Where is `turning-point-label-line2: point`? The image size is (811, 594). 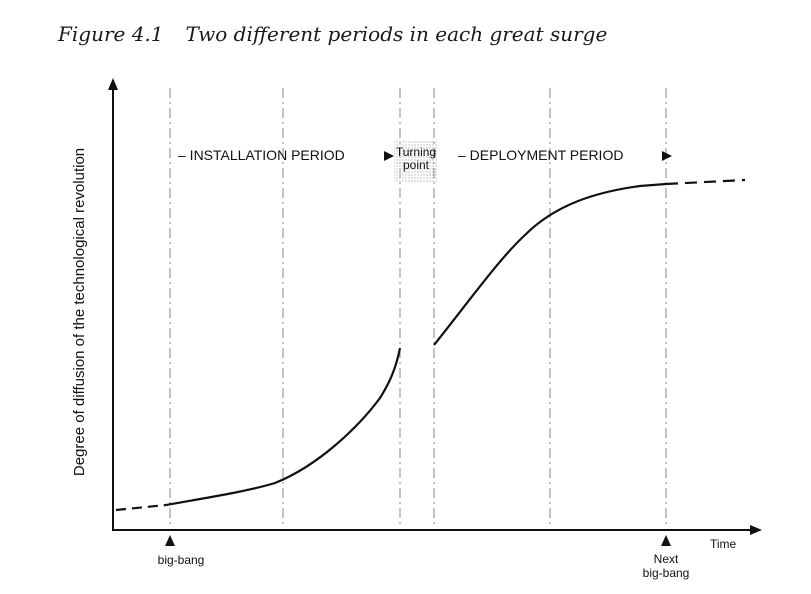
turning-point-label-line2: point is located at coordinates (416, 165).